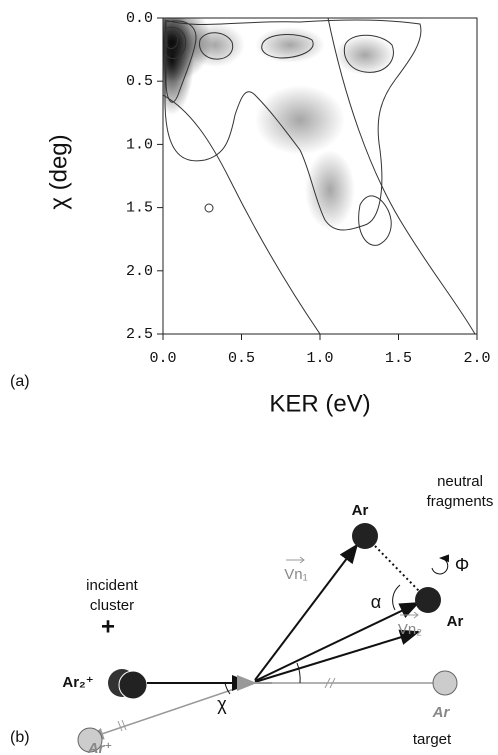 This screenshot has height=755, width=498. What do you see at coordinates (319, 403) in the screenshot?
I see `x-axis-label: KER (eV)` at bounding box center [319, 403].